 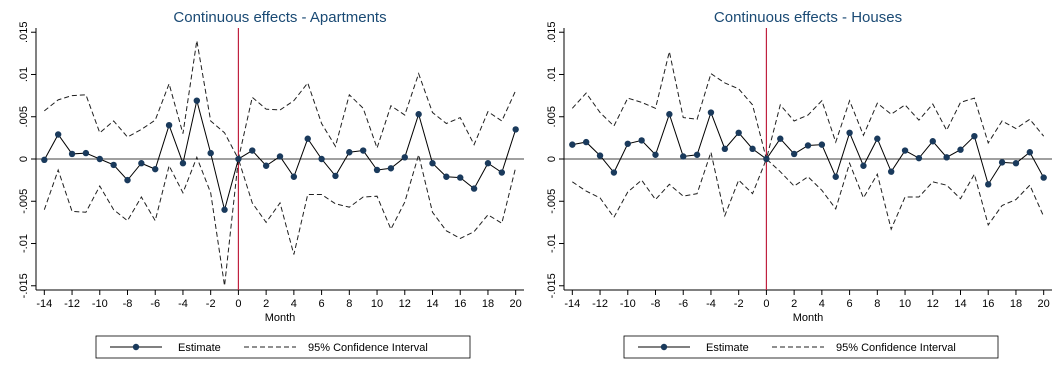 What do you see at coordinates (552, 285) in the screenshot?
I see `y-tick-label: -.015` at bounding box center [552, 285].